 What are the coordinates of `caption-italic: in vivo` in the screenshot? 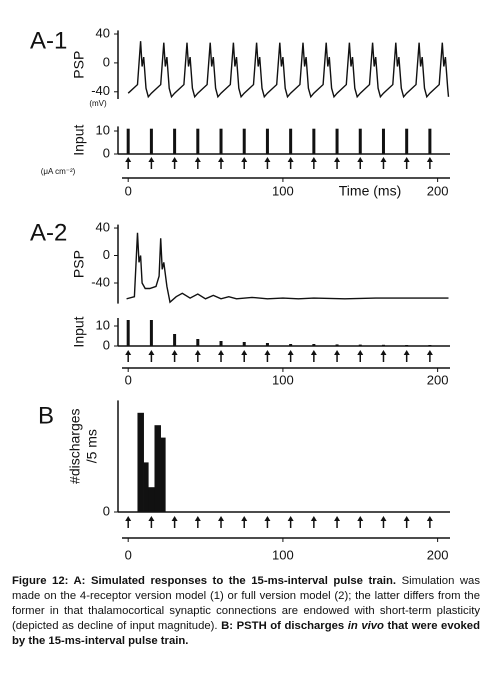 It's located at (365, 626).